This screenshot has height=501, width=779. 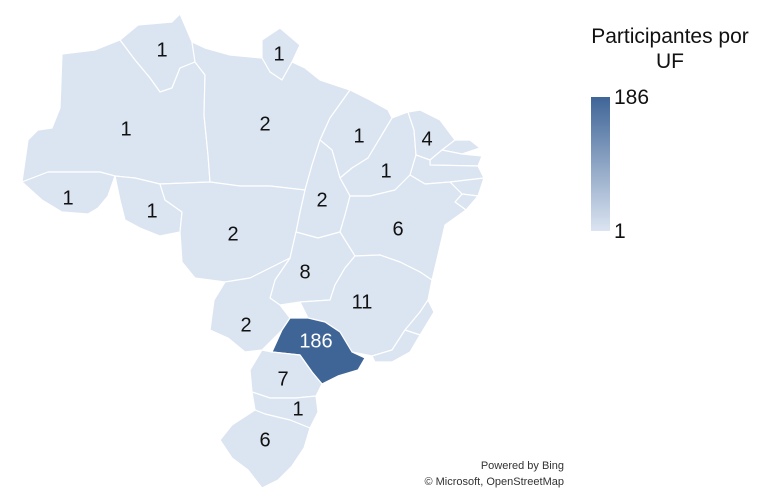 I want to click on label-ba: 6, so click(x=397, y=229).